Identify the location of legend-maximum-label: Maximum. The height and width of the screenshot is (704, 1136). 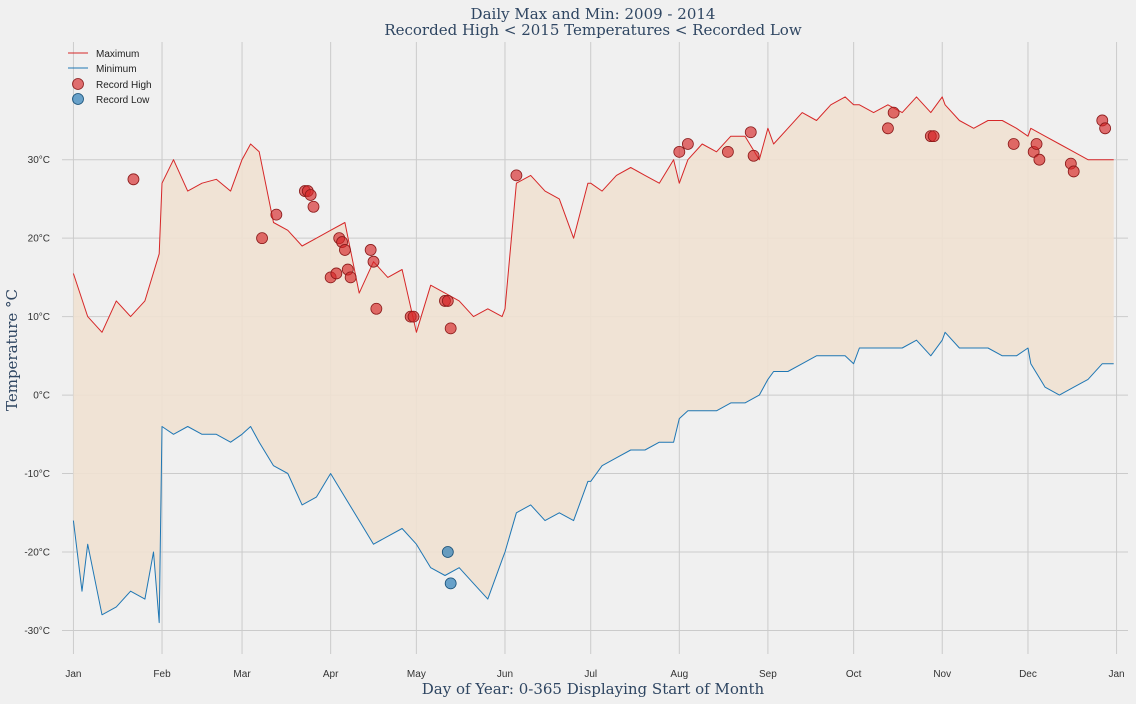
(117, 54).